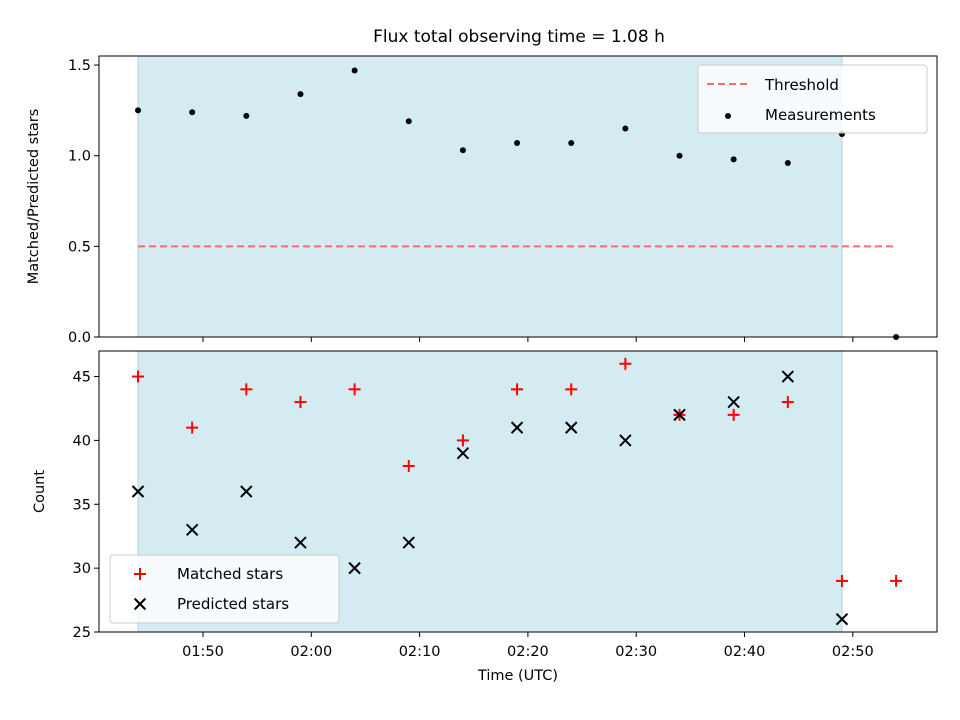  I want to click on y-tick-label: 0.5, so click(79, 247).